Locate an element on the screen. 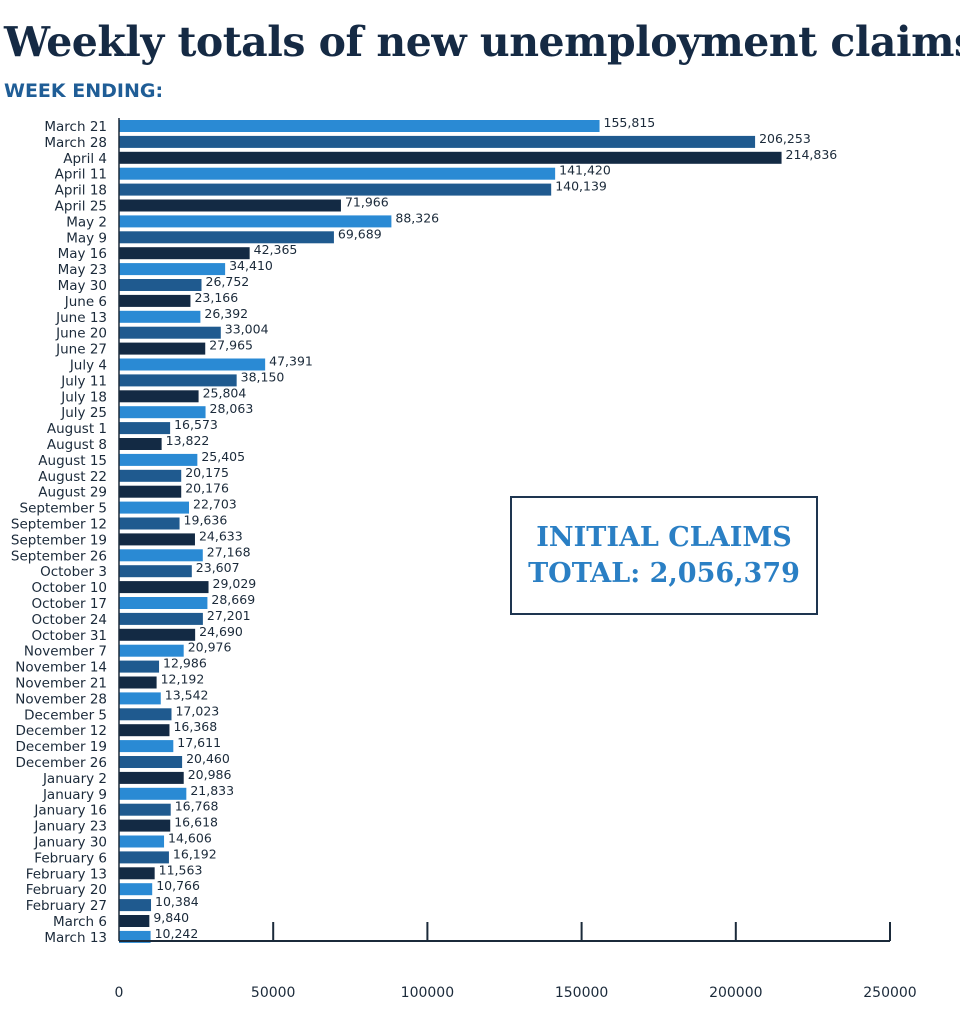 The width and height of the screenshot is (960, 1024). value-label-may-23: 34,410 is located at coordinates (251, 265).